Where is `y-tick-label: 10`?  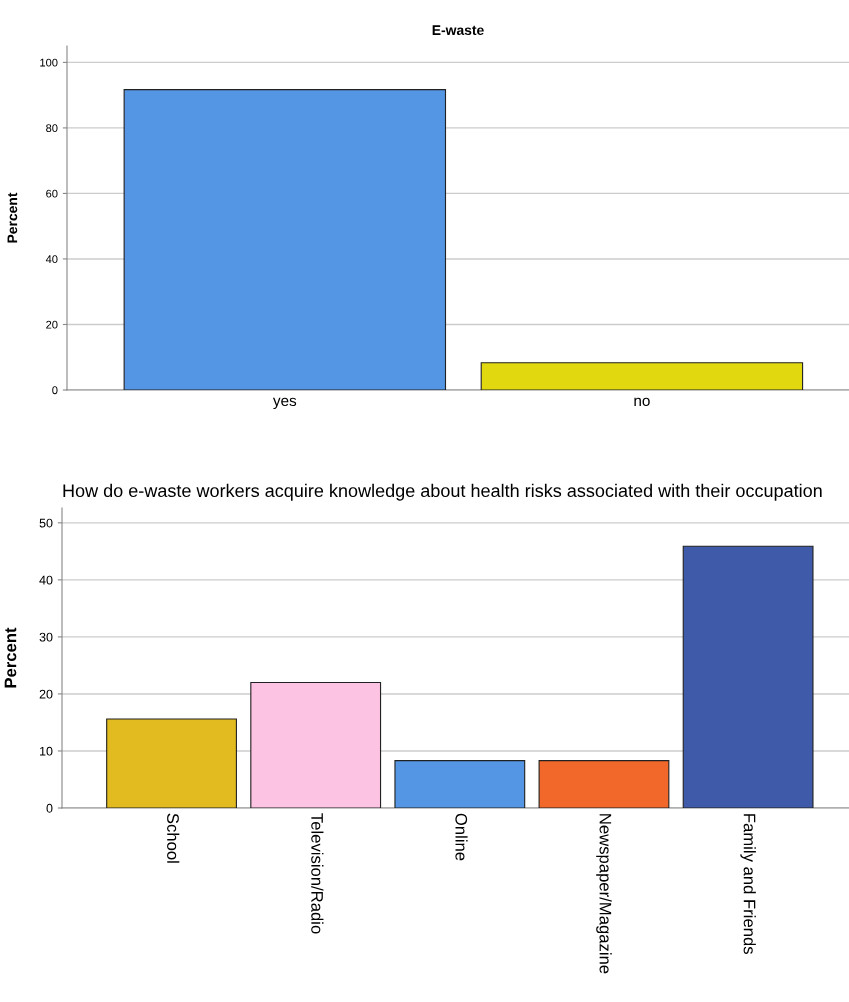 y-tick-label: 10 is located at coordinates (46, 751).